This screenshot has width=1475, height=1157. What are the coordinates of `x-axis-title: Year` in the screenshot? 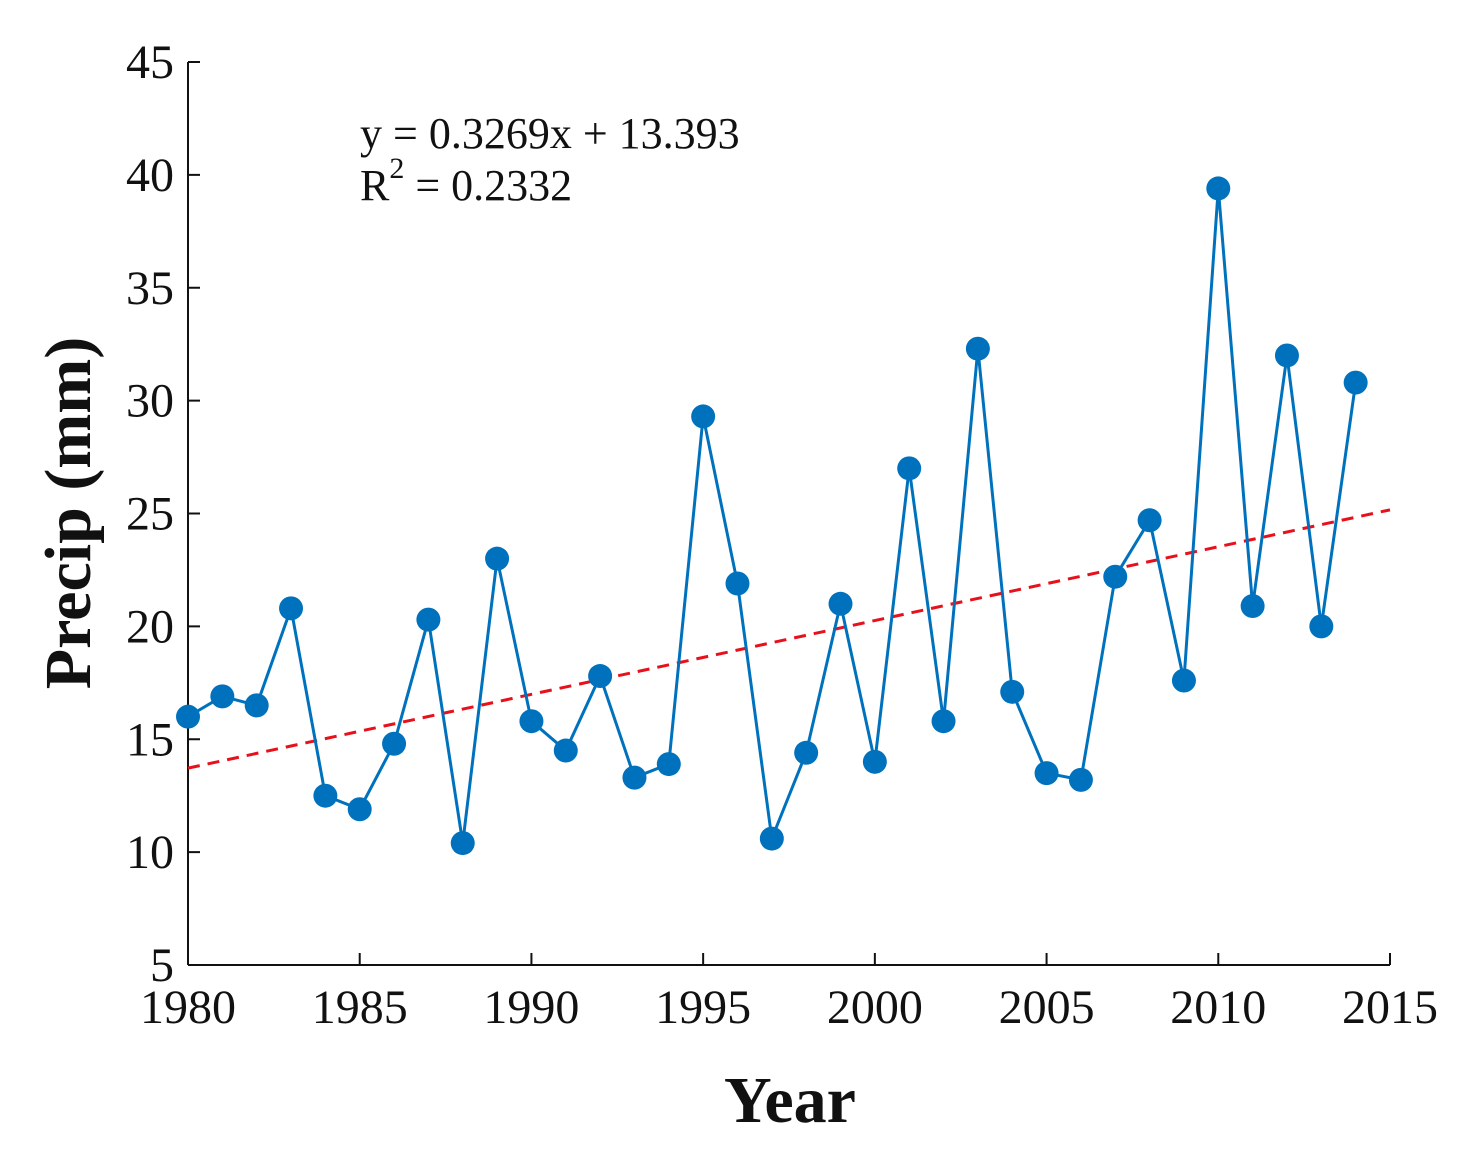 It's located at (790, 1100).